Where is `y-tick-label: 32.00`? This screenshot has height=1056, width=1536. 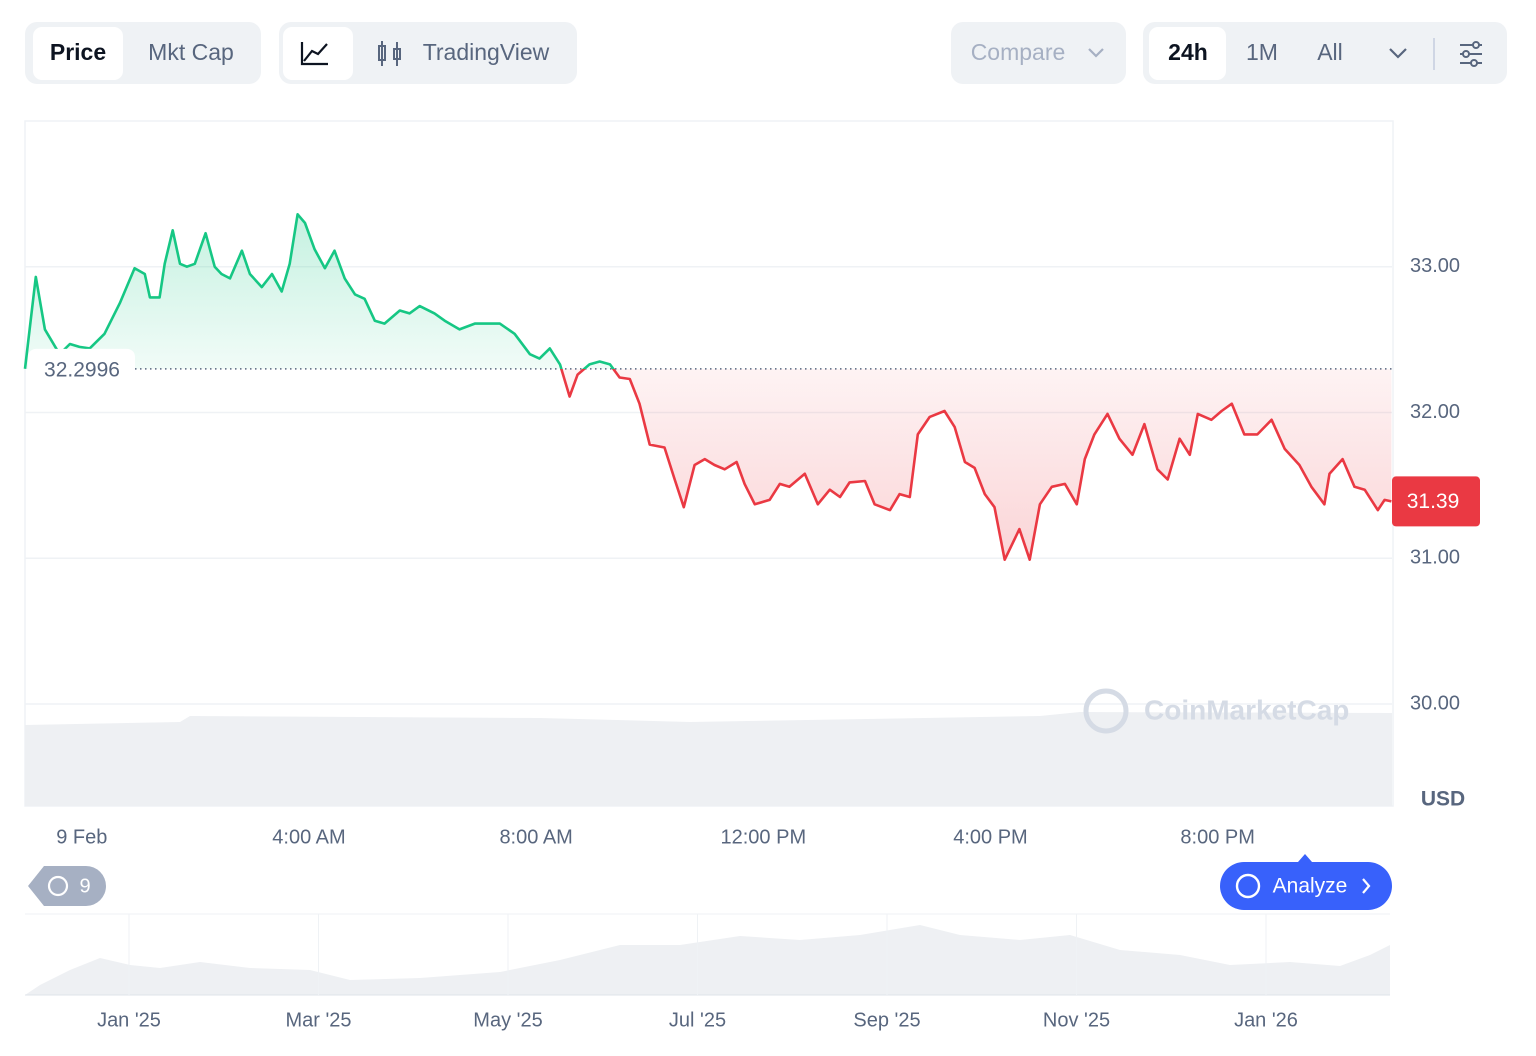 y-tick-label: 32.00 is located at coordinates (1435, 412).